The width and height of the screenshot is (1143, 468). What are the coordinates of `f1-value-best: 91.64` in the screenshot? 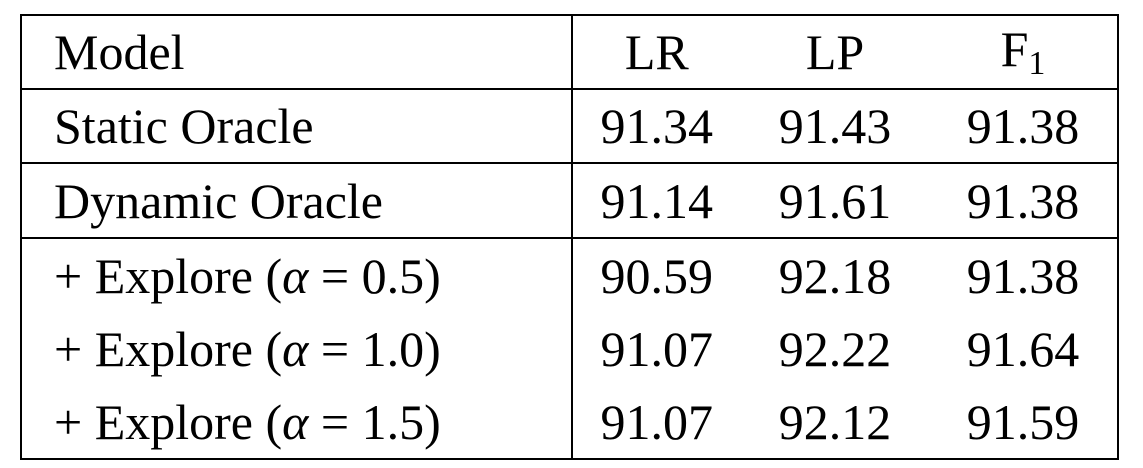 It's located at (1023, 348).